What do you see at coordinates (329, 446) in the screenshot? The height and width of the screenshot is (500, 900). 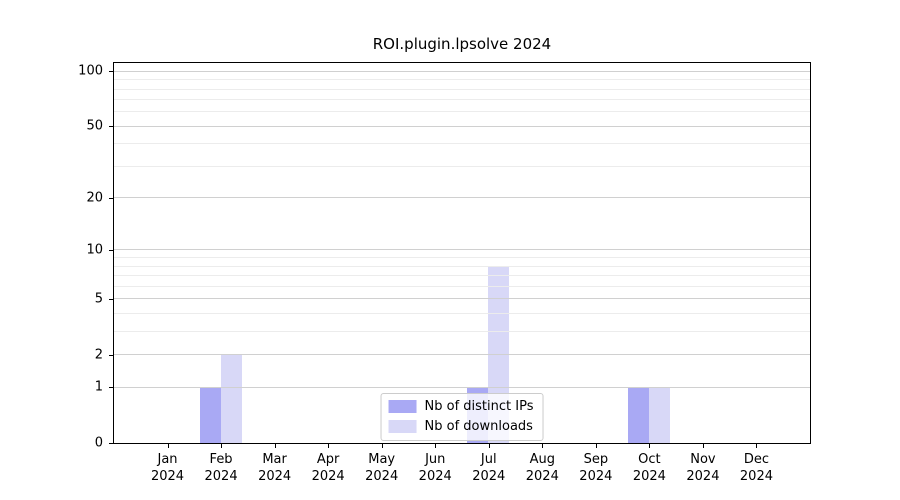 I see `x-tick-mark-apr` at bounding box center [329, 446].